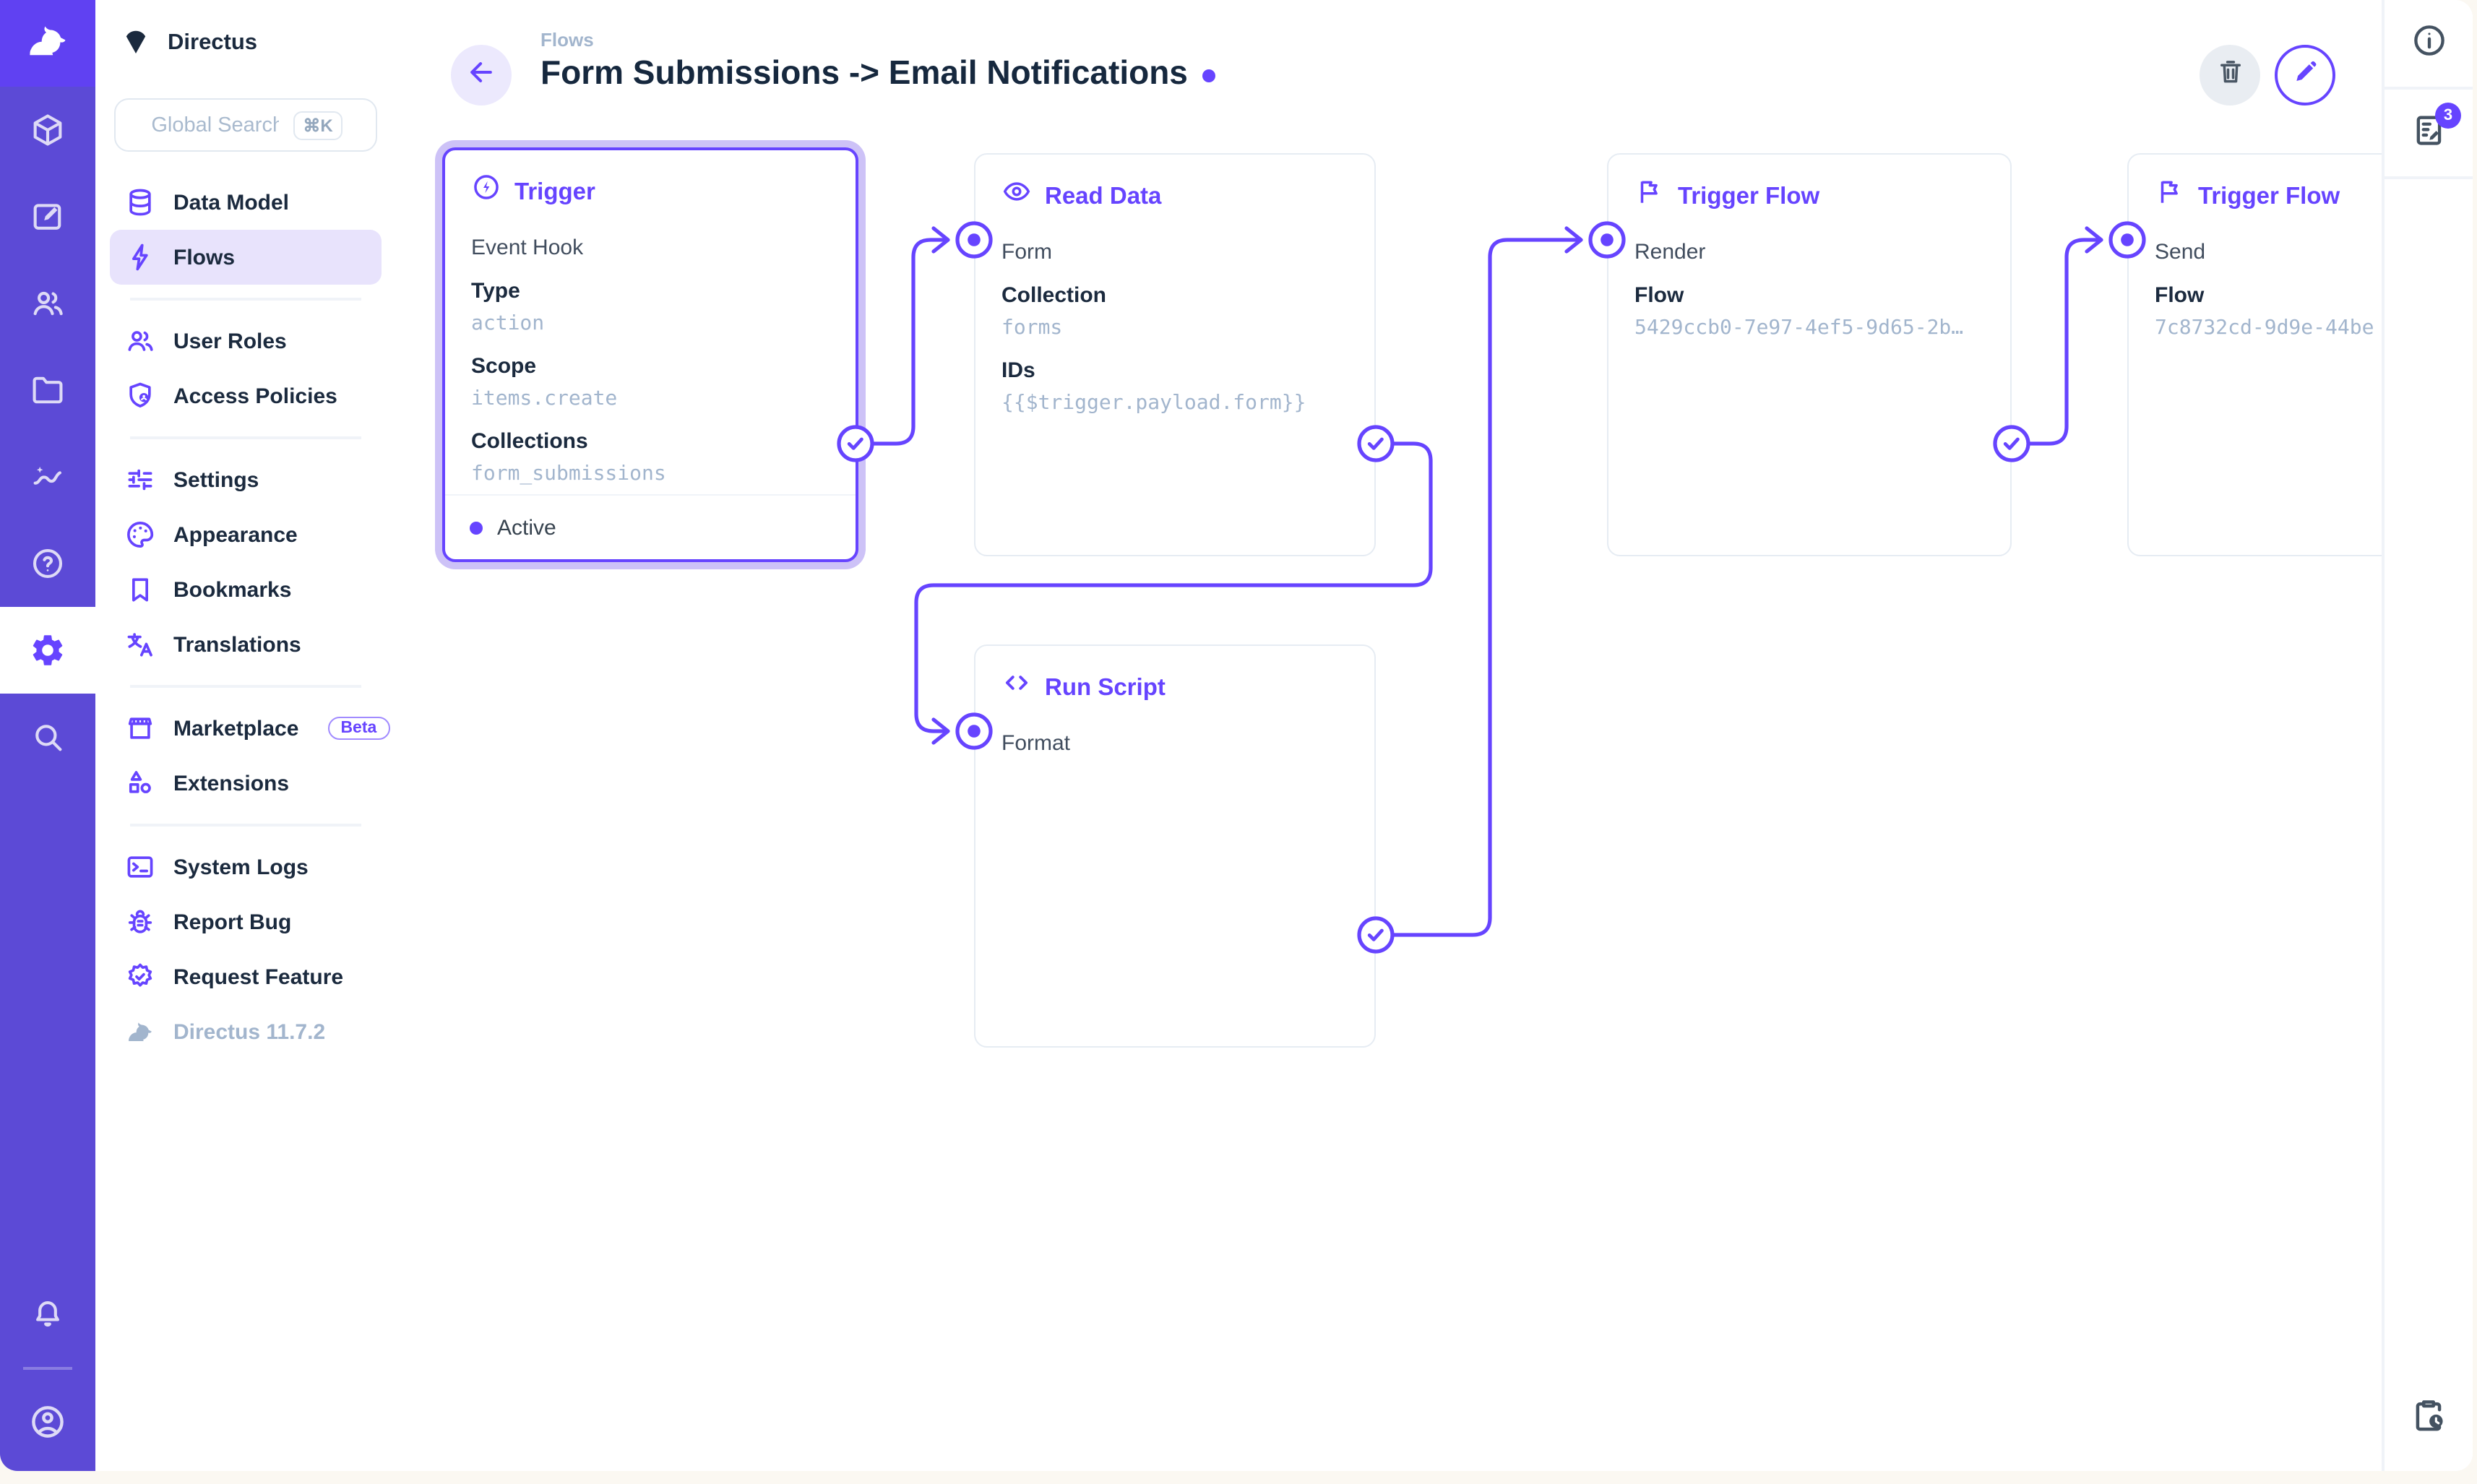 The height and width of the screenshot is (1484, 2477). What do you see at coordinates (554, 191) in the screenshot?
I see `node-title: Trigger` at bounding box center [554, 191].